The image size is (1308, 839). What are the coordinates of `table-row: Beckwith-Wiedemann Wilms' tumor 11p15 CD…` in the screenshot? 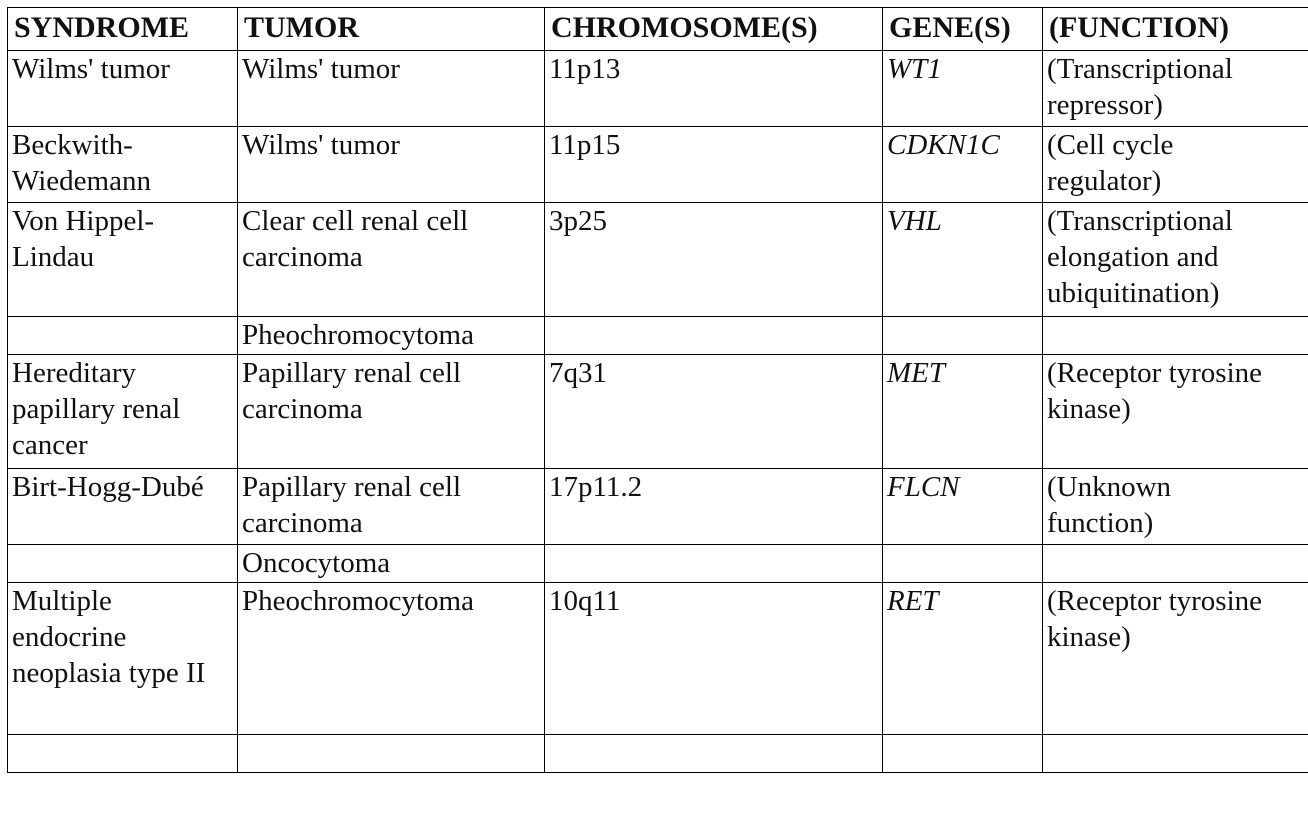 It's located at (657, 164).